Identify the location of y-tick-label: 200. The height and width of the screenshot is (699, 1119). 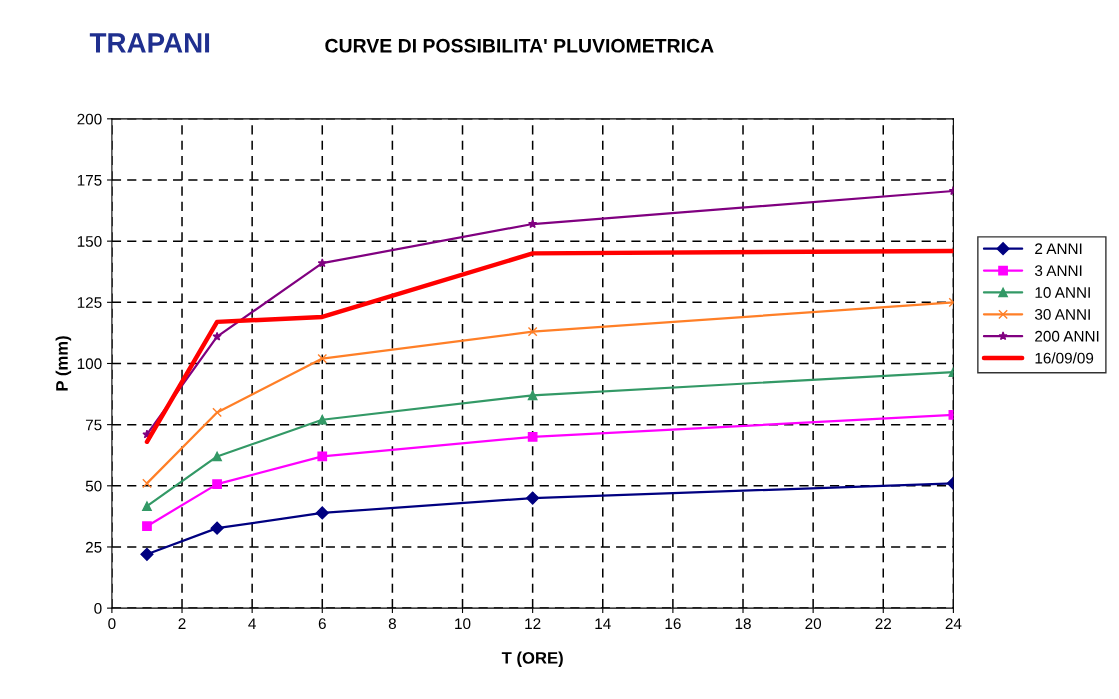
(89, 119).